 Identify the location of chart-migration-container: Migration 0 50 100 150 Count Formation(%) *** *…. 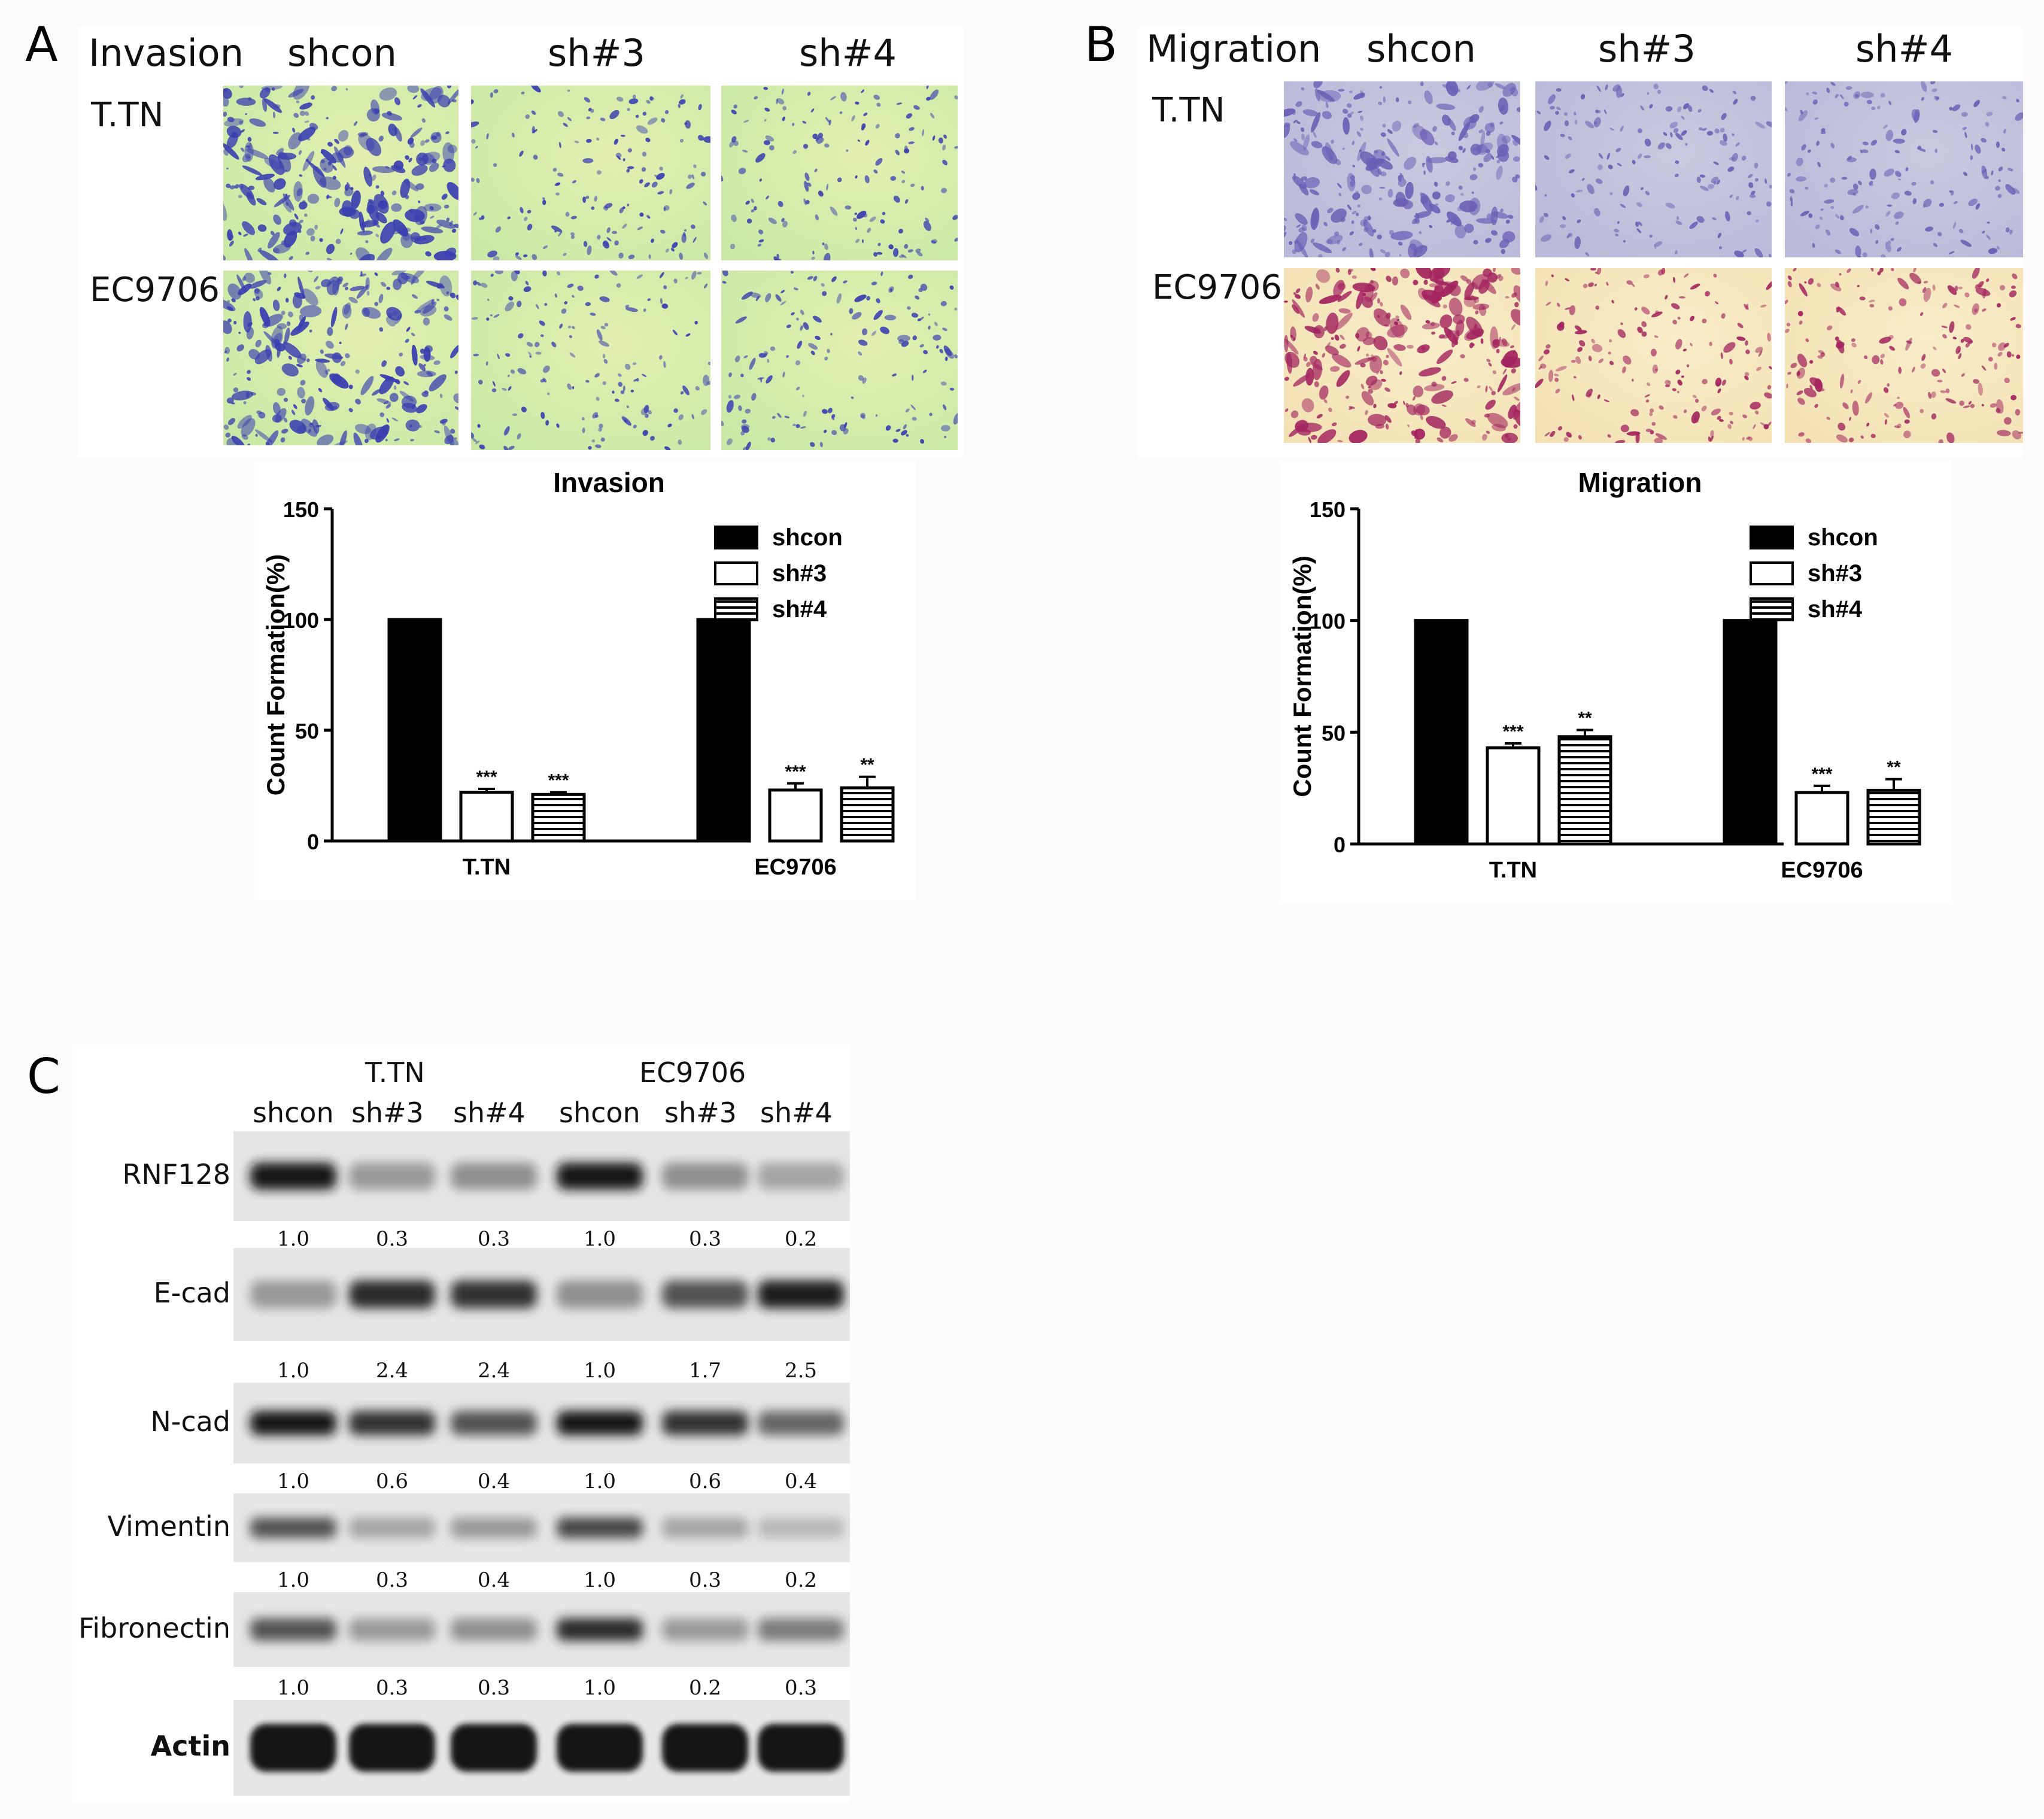
(1616, 682).